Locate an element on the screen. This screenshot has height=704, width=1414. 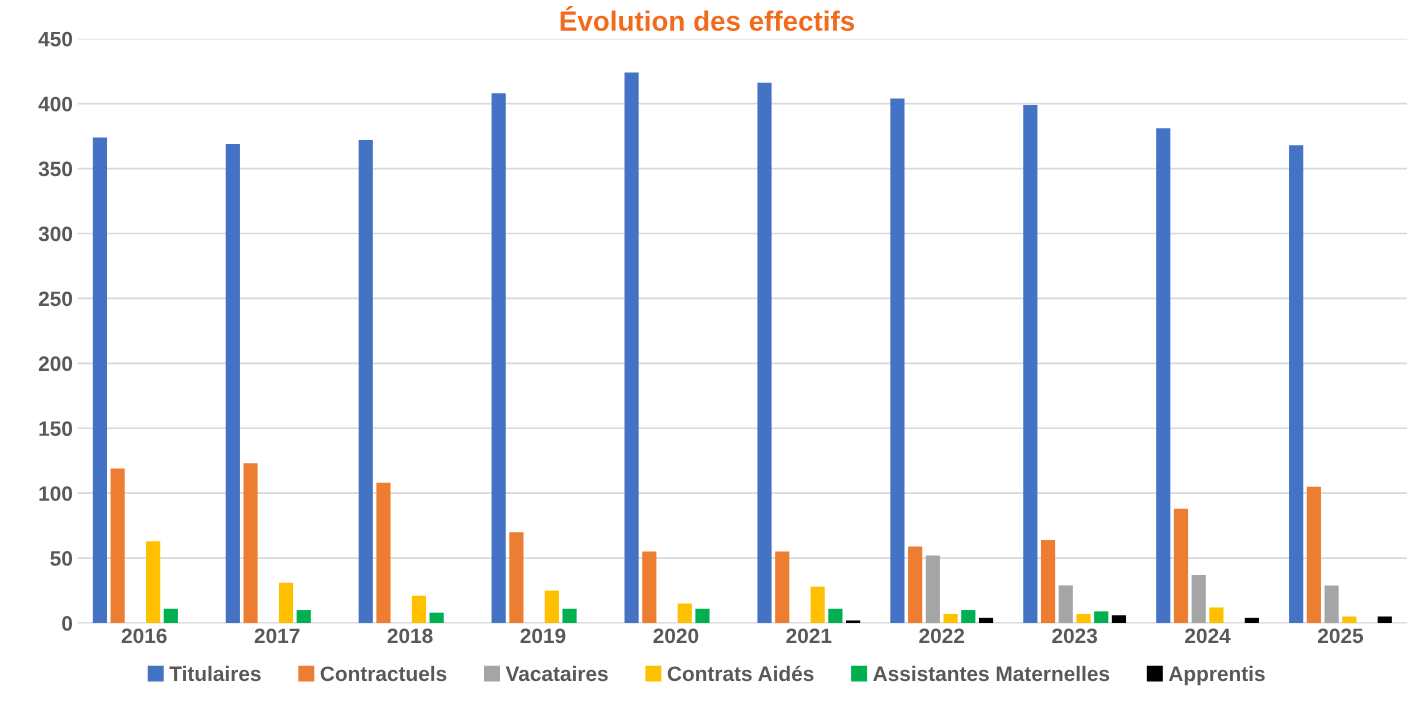
x-tick-label: 2022 is located at coordinates (942, 636).